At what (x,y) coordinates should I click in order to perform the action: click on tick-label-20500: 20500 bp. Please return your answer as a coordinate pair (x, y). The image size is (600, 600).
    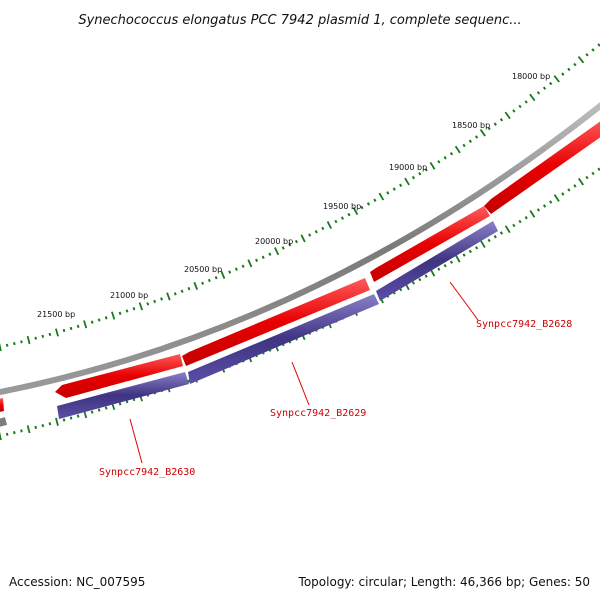
    Looking at the image, I should click on (203, 269).